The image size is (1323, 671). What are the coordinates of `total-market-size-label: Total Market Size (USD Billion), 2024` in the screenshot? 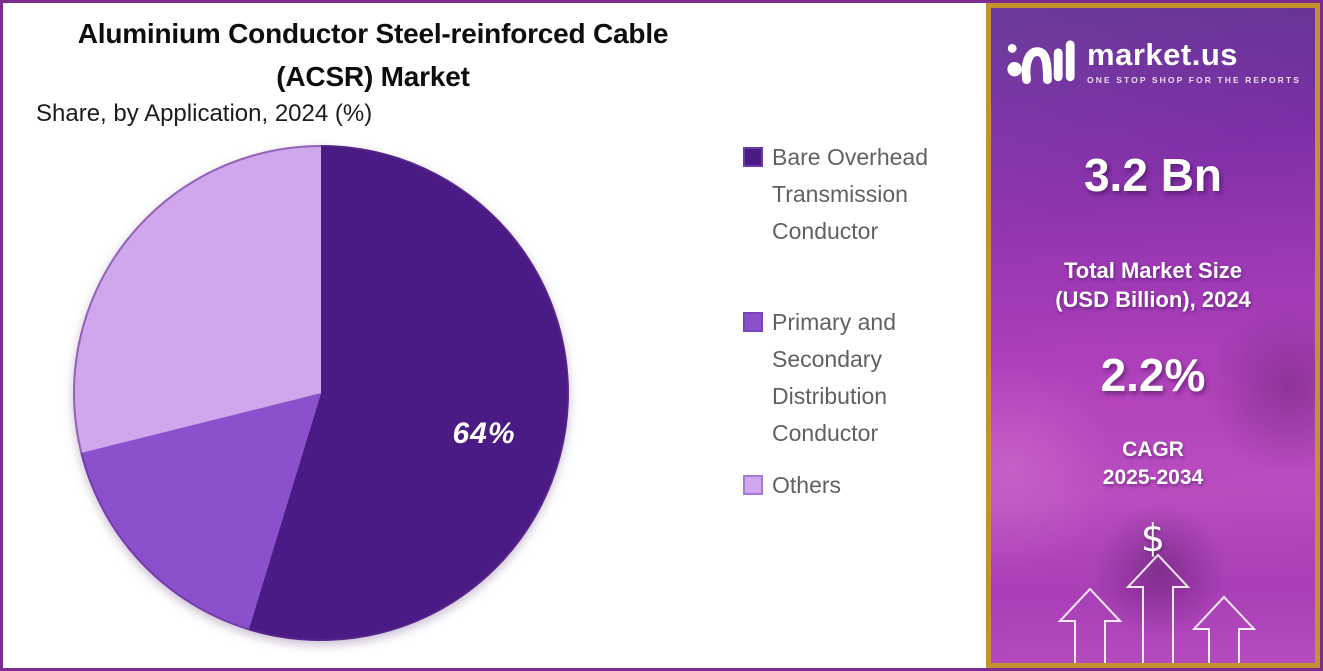 It's located at (1153, 285).